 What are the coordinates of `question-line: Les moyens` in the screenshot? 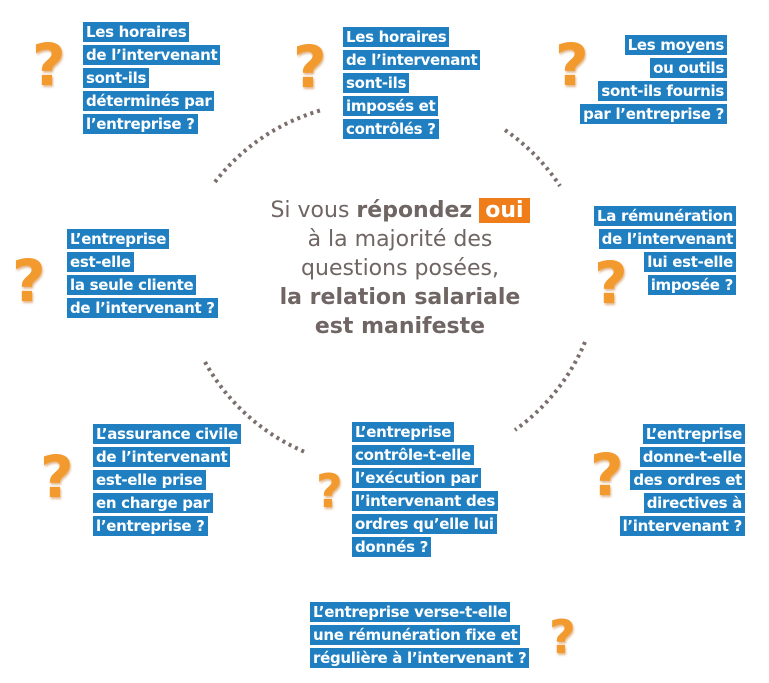 It's located at (675, 45).